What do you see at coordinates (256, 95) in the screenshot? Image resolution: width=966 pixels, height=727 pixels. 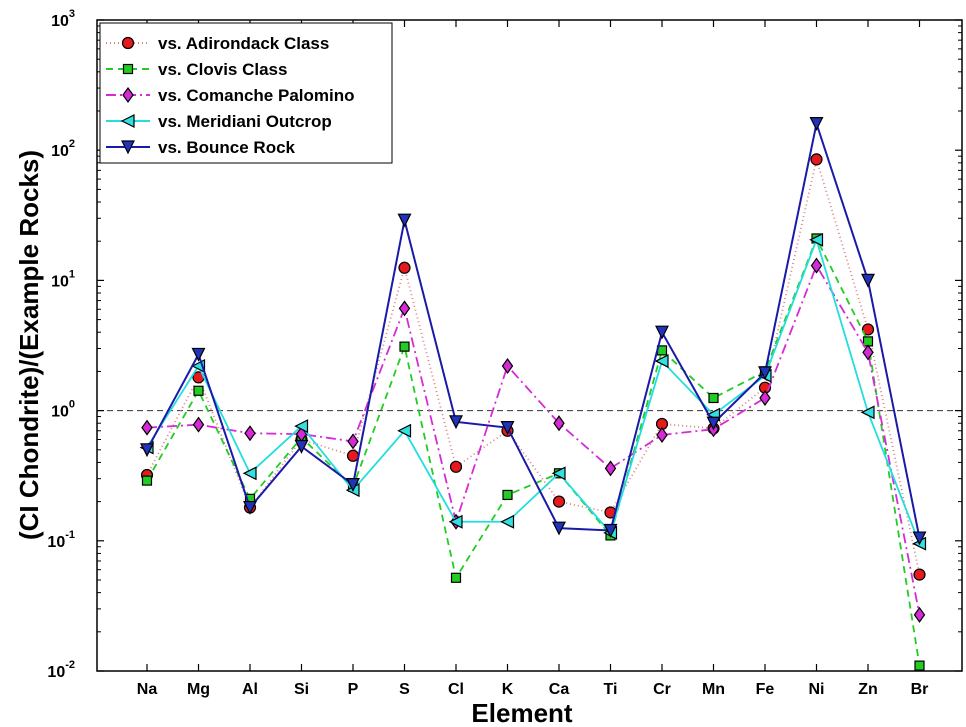 I see `legend-label: vs. Comanche Palomino` at bounding box center [256, 95].